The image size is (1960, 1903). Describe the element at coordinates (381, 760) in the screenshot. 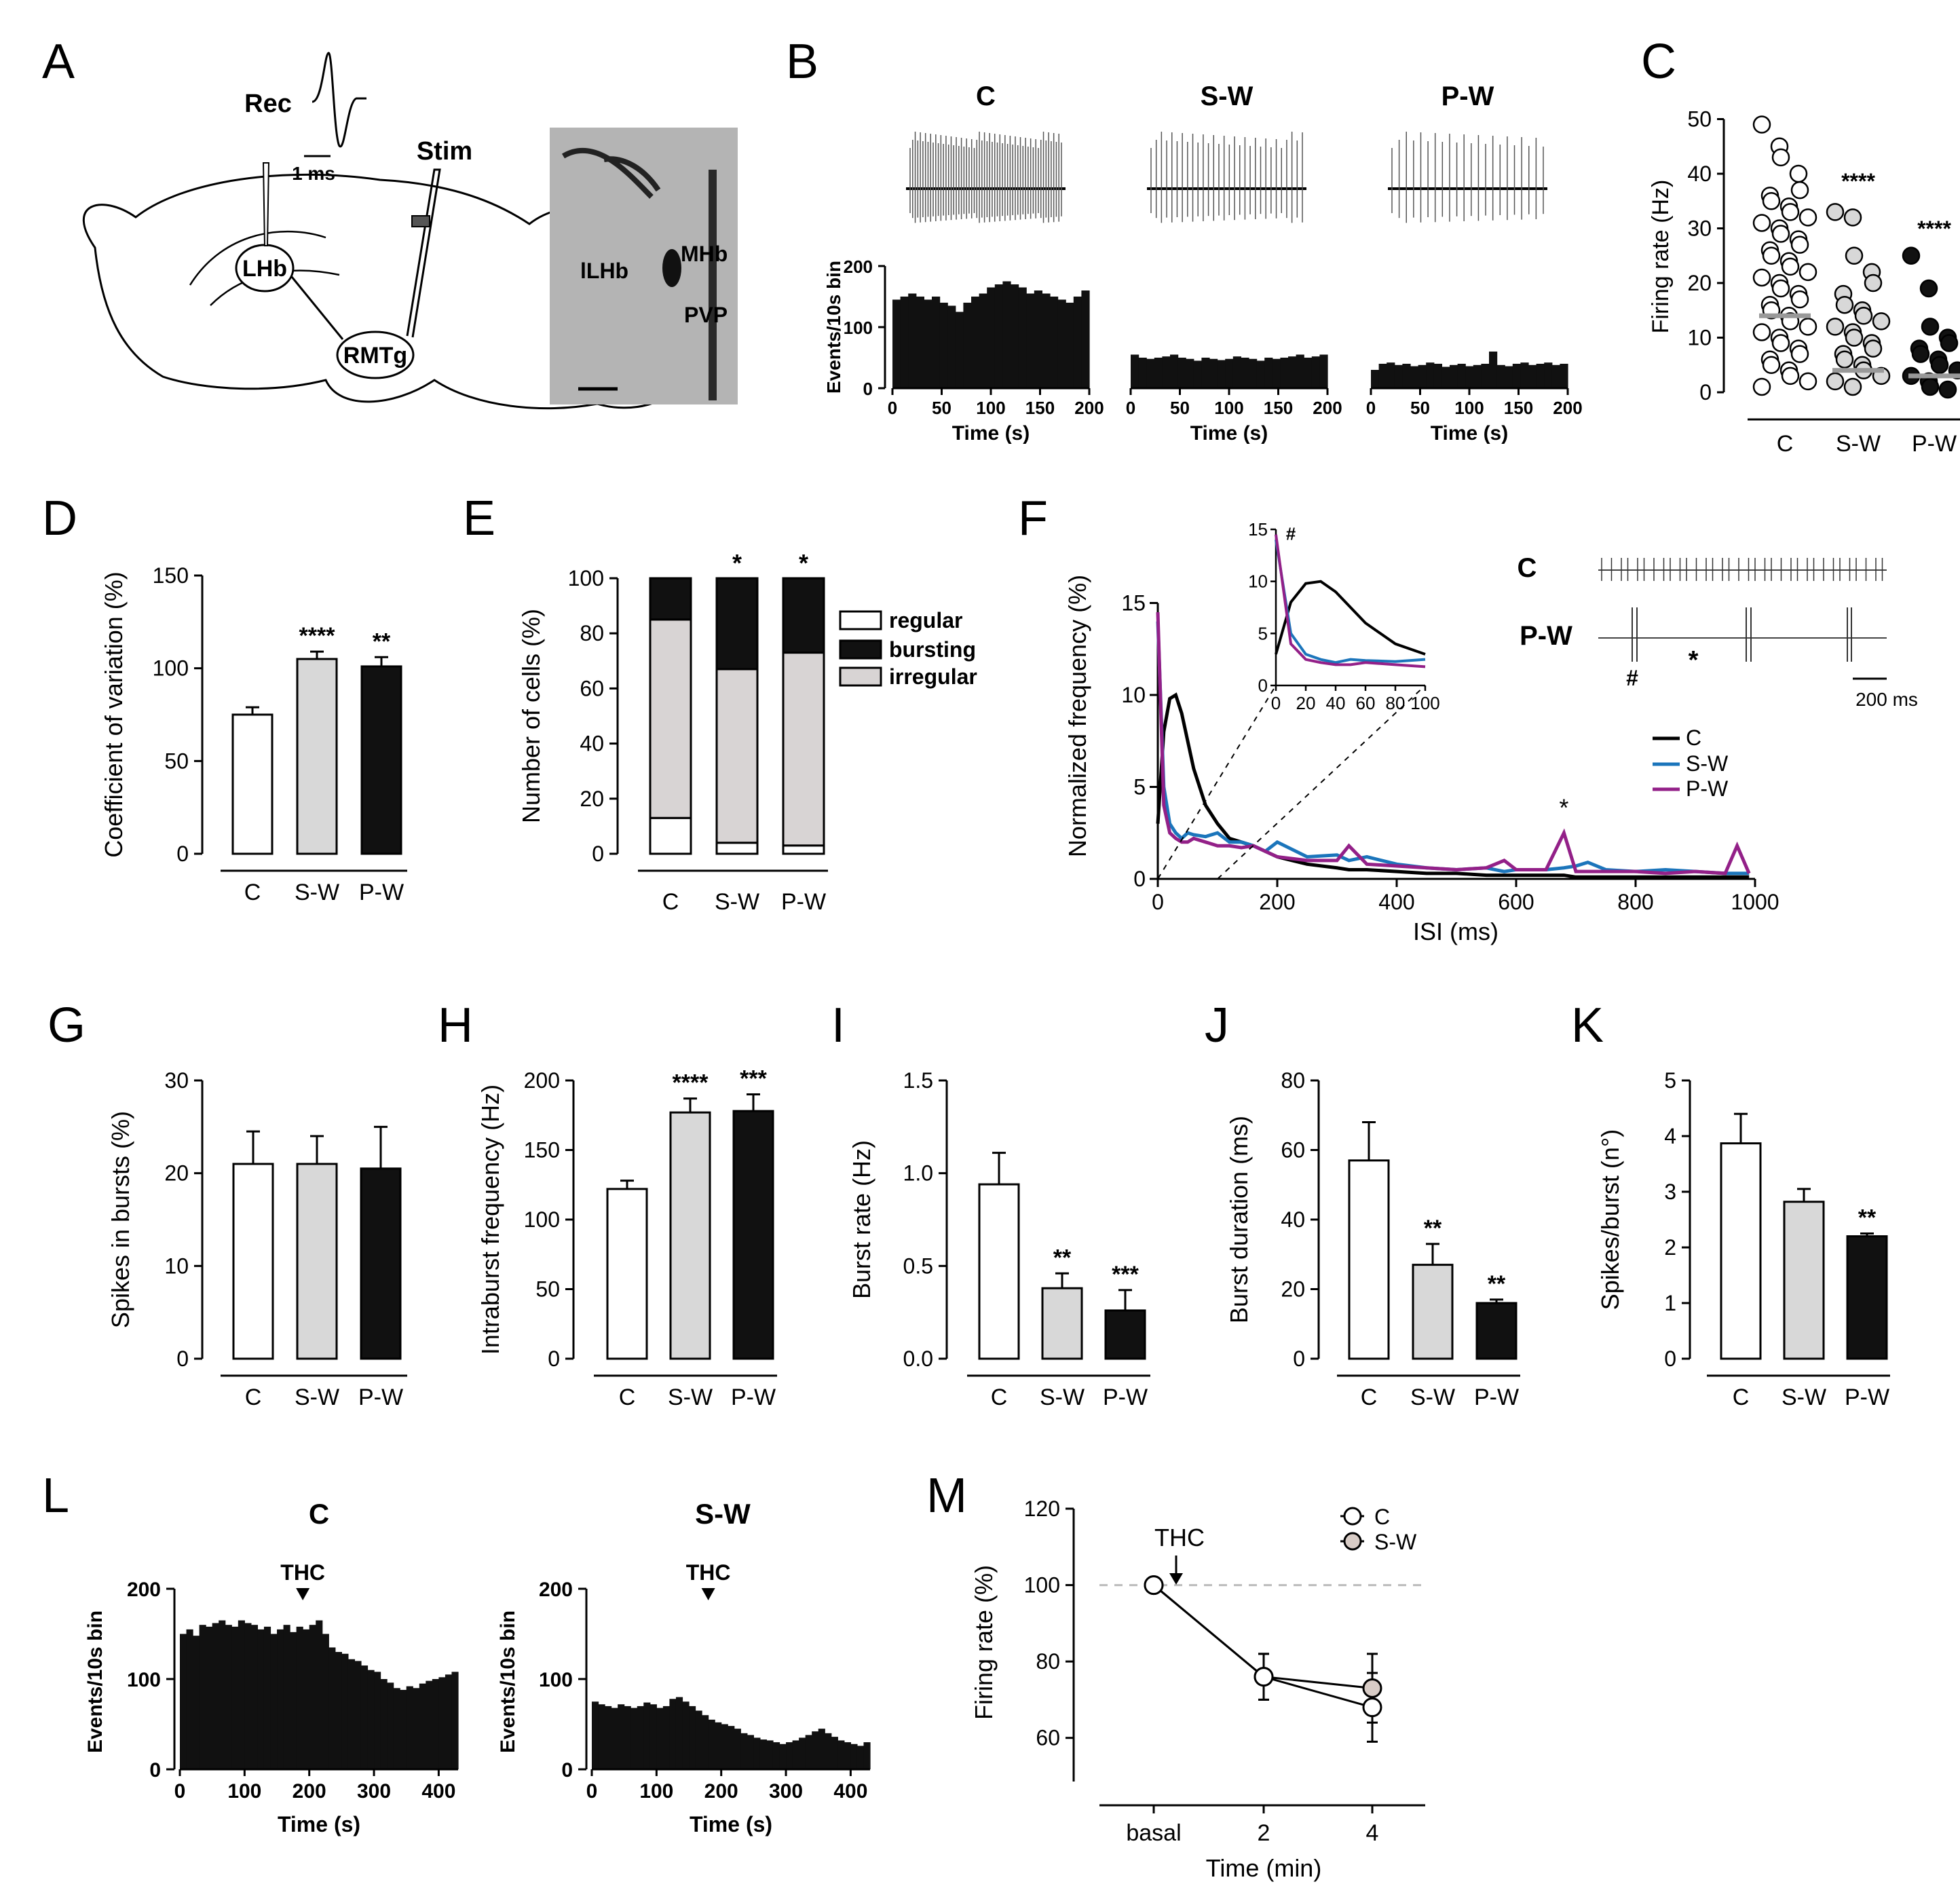

I see `pD-bar-p-w` at that location.